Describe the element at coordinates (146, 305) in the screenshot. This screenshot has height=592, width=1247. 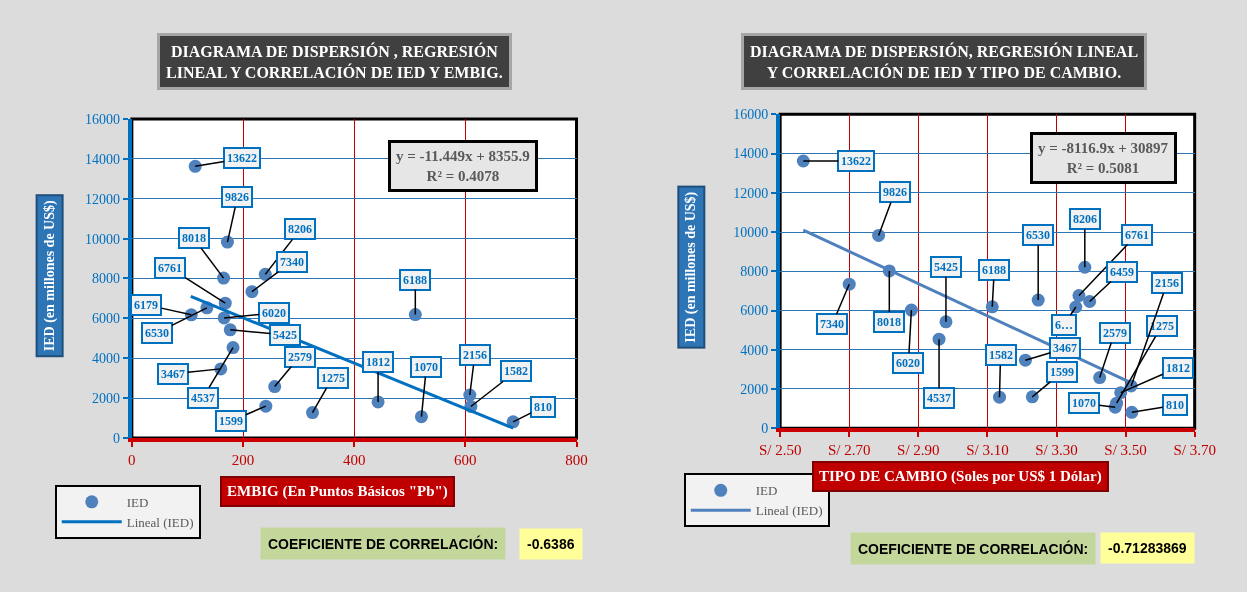
I see `data-label: 6179` at that location.